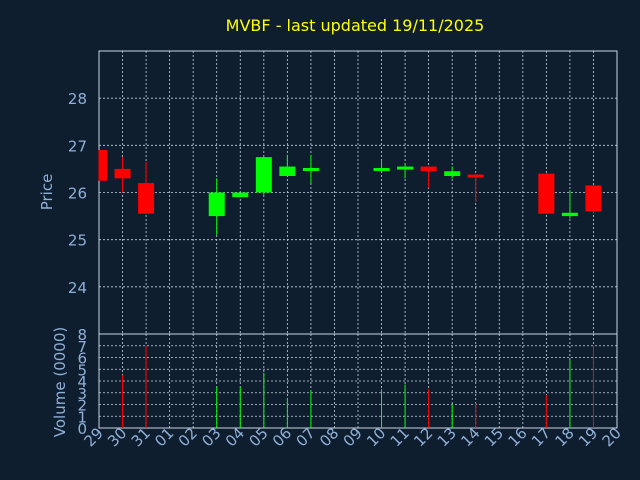 The height and width of the screenshot is (480, 640). What do you see at coordinates (355, 25) in the screenshot?
I see `chart-title: MVBF - last updated 19/11/2025` at bounding box center [355, 25].